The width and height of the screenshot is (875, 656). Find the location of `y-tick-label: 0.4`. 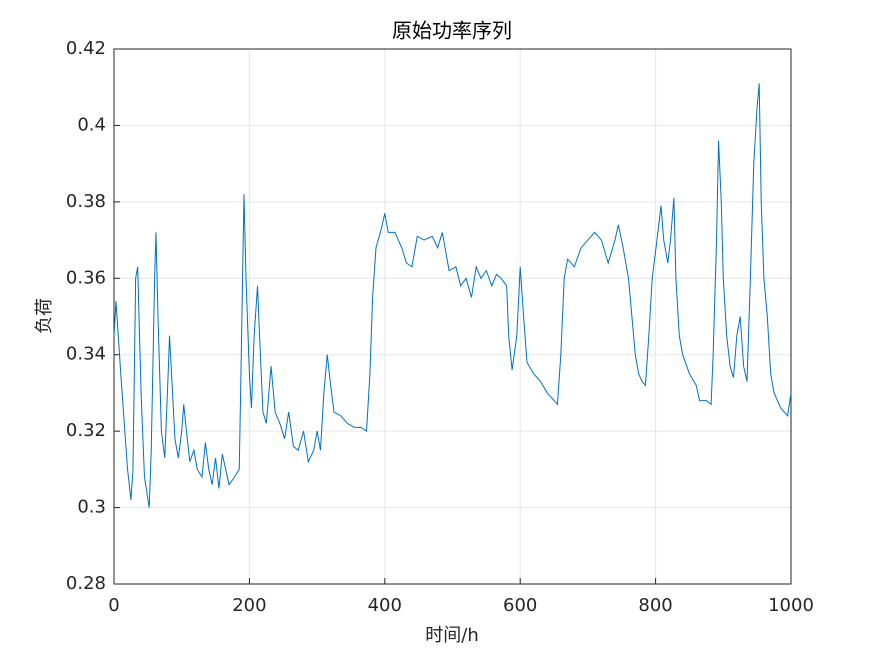

y-tick-label: 0.4 is located at coordinates (91, 124).